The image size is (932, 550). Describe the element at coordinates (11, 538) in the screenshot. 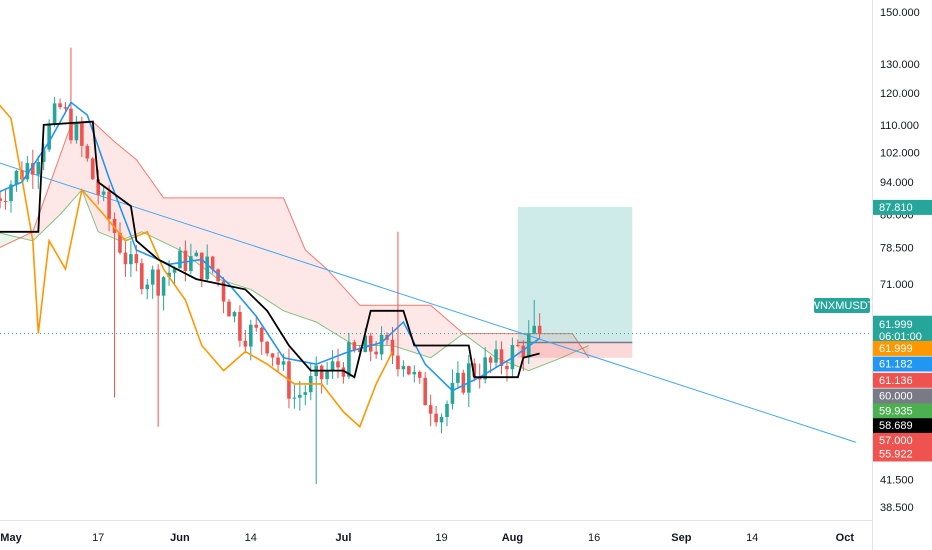

I see `x-tick-label: May` at that location.